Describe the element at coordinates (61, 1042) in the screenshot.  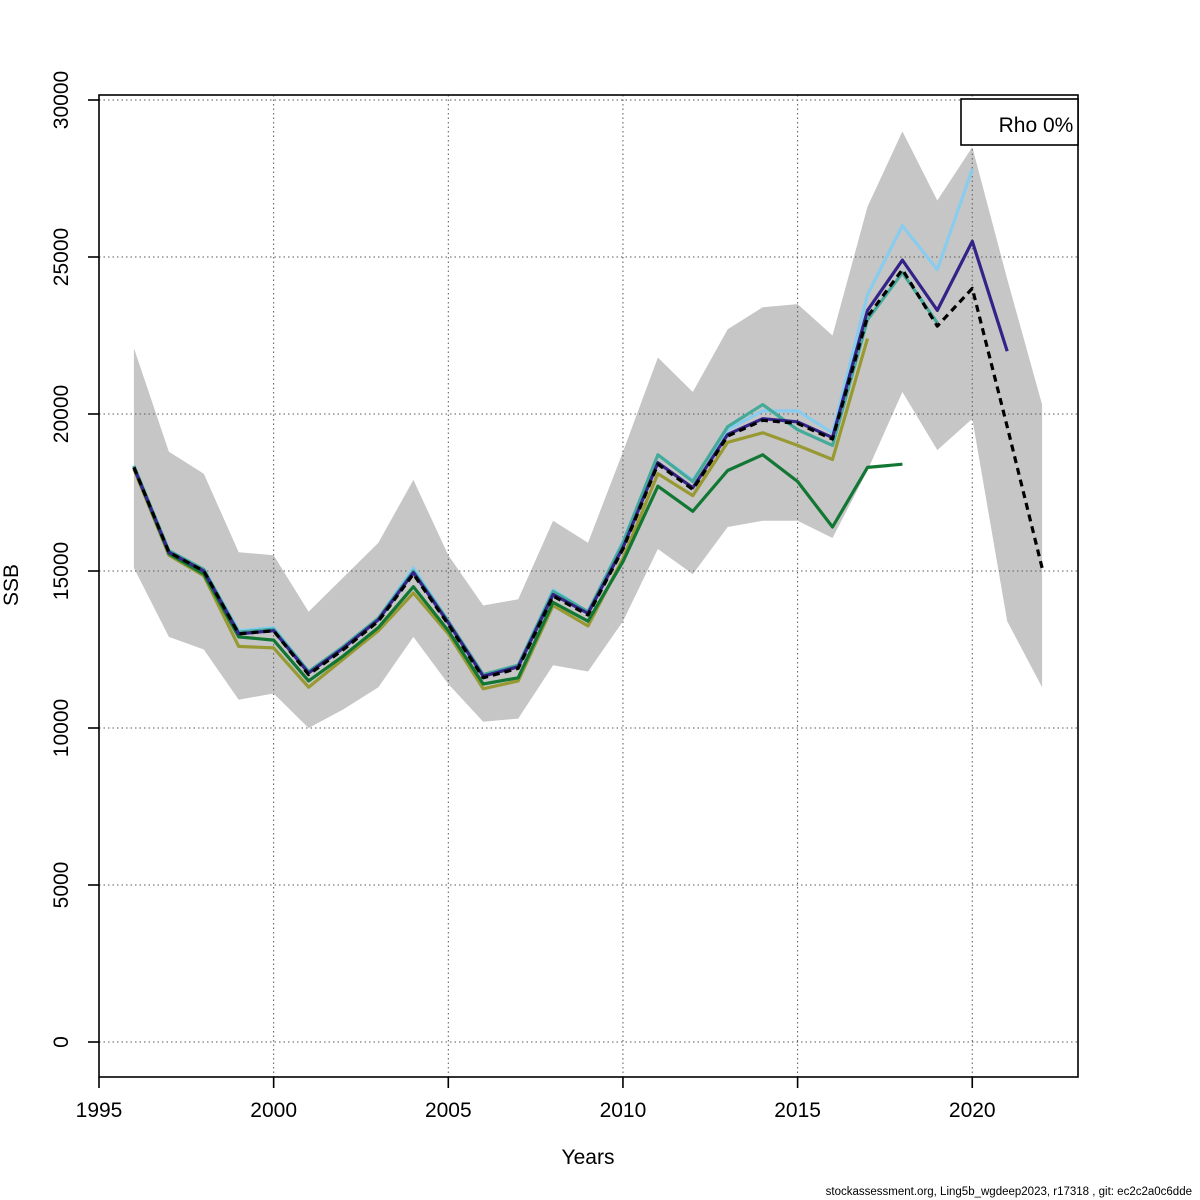
I see `y-tick-label-0: 0` at that location.